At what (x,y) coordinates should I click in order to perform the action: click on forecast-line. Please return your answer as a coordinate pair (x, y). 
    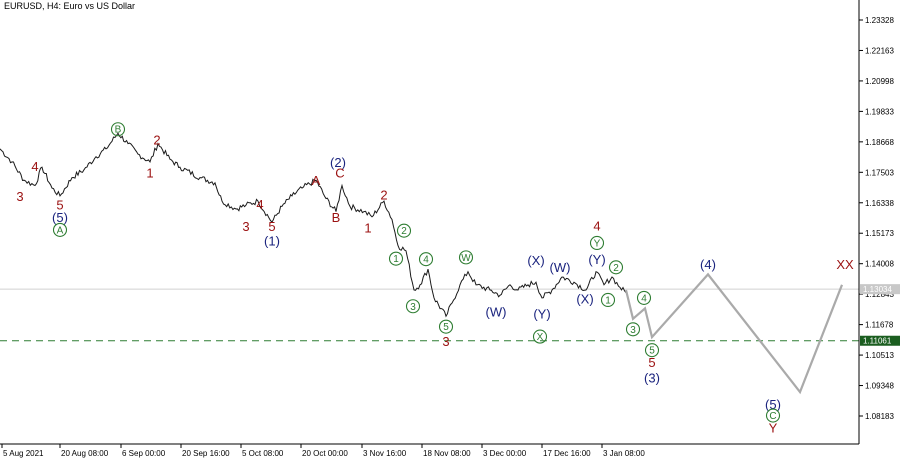
    Looking at the image, I should click on (734, 333).